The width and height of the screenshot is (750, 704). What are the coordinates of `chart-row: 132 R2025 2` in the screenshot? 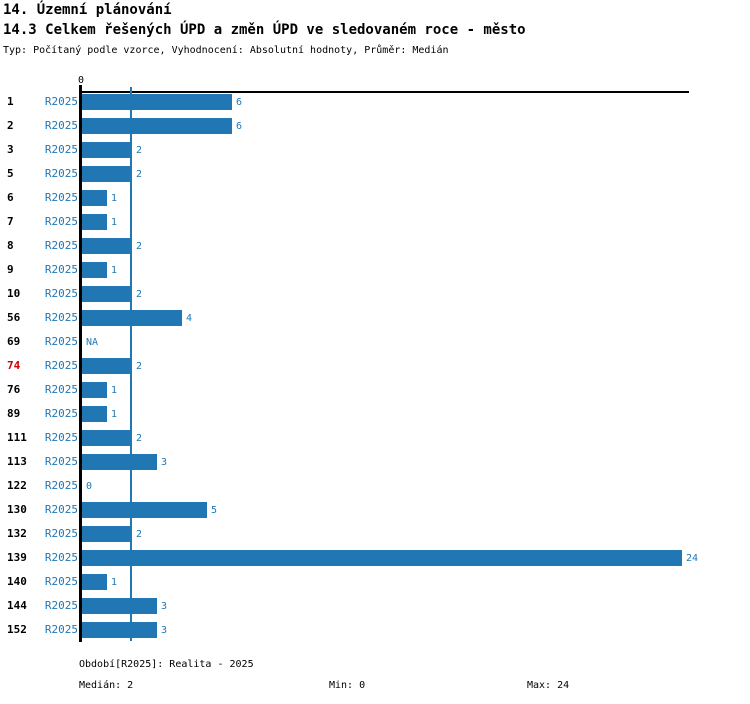 It's located at (375, 538).